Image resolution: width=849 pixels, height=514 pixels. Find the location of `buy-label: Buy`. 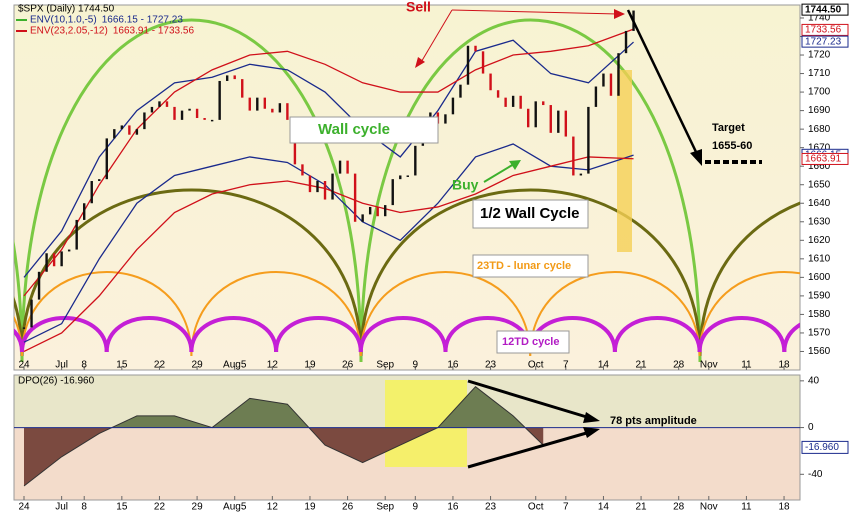

buy-label: Buy is located at coordinates (465, 185).